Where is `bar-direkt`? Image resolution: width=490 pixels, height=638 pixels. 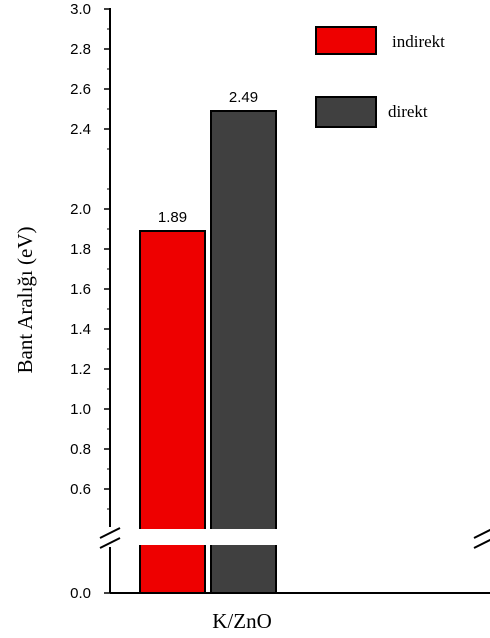 bar-direkt is located at coordinates (243, 352).